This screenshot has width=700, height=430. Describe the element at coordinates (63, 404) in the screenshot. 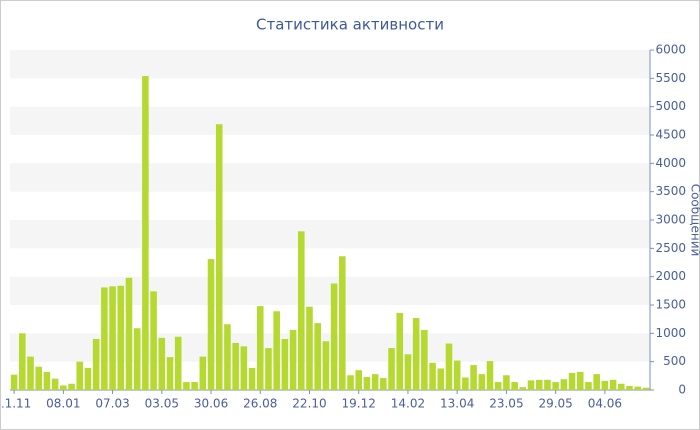

I see `x-tick-label: 08.01` at that location.